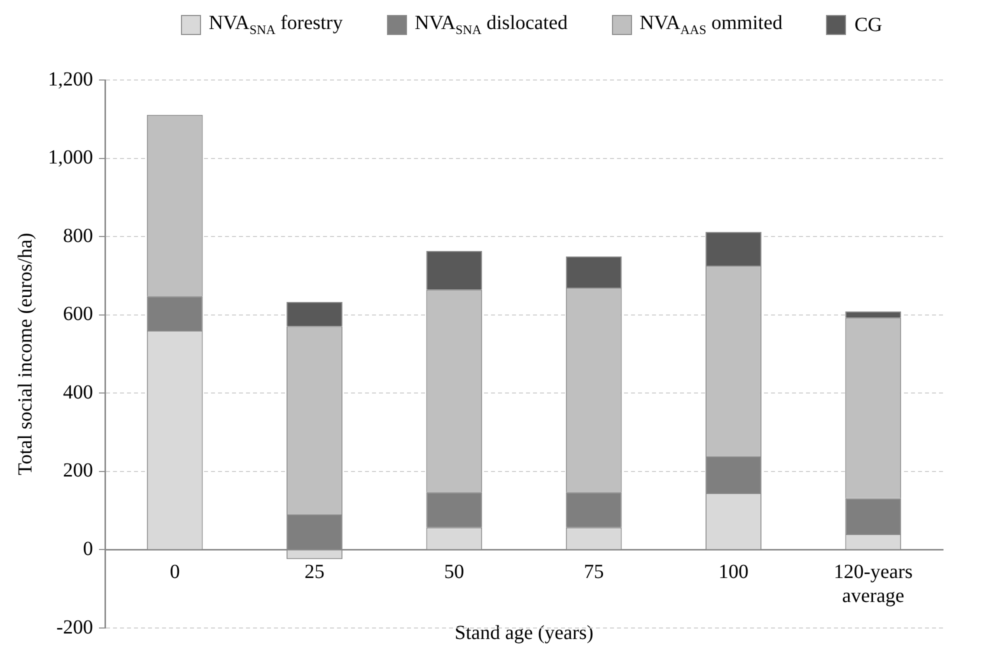  What do you see at coordinates (70, 157) in the screenshot?
I see `y-tick-label: 1,000` at bounding box center [70, 157].